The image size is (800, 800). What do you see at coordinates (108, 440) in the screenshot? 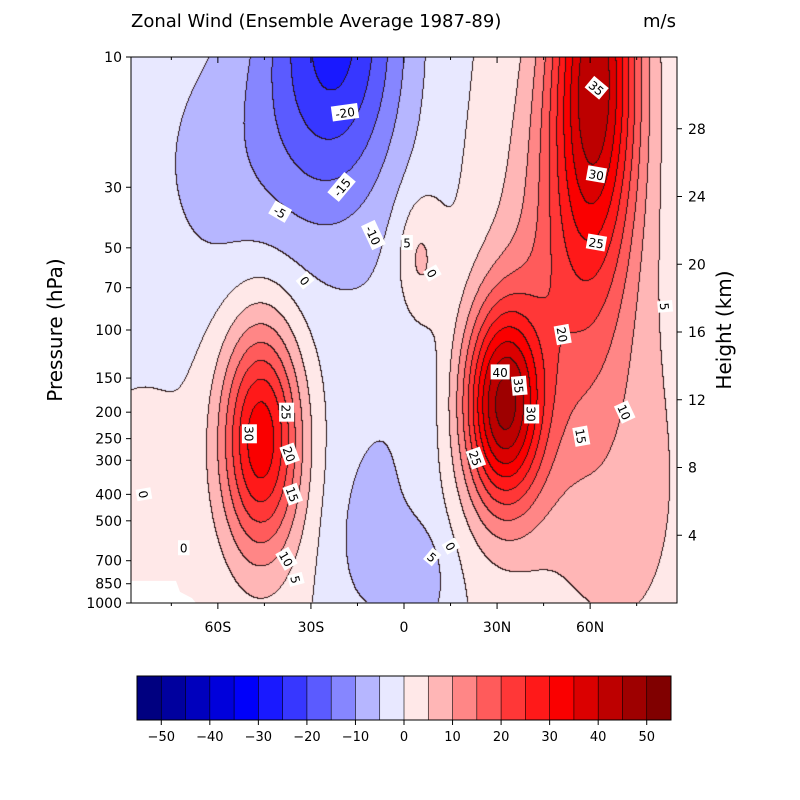
I see `y-tick-label: 250` at bounding box center [108, 440].